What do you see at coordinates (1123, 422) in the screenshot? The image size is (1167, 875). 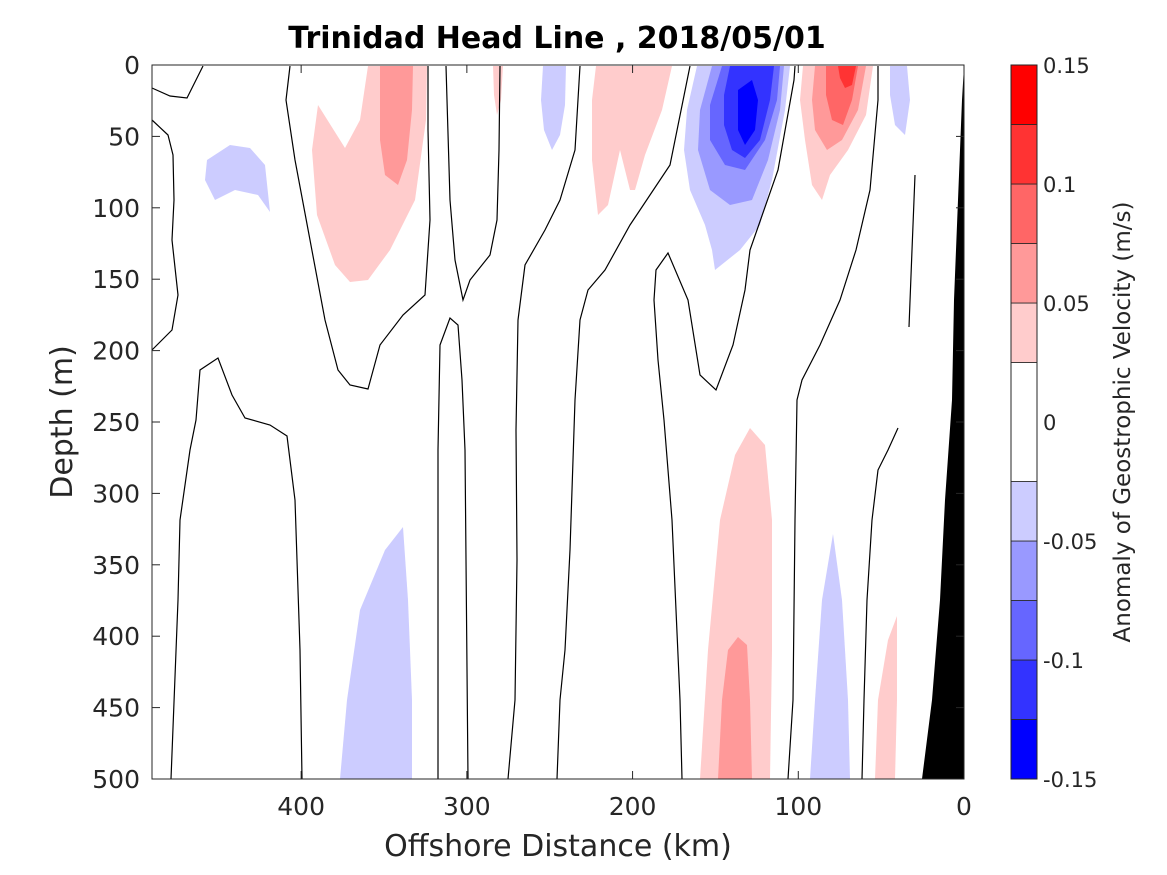 I see `colorbar-label: Anomaly of Geostrophic Velocity (m/s)` at bounding box center [1123, 422].